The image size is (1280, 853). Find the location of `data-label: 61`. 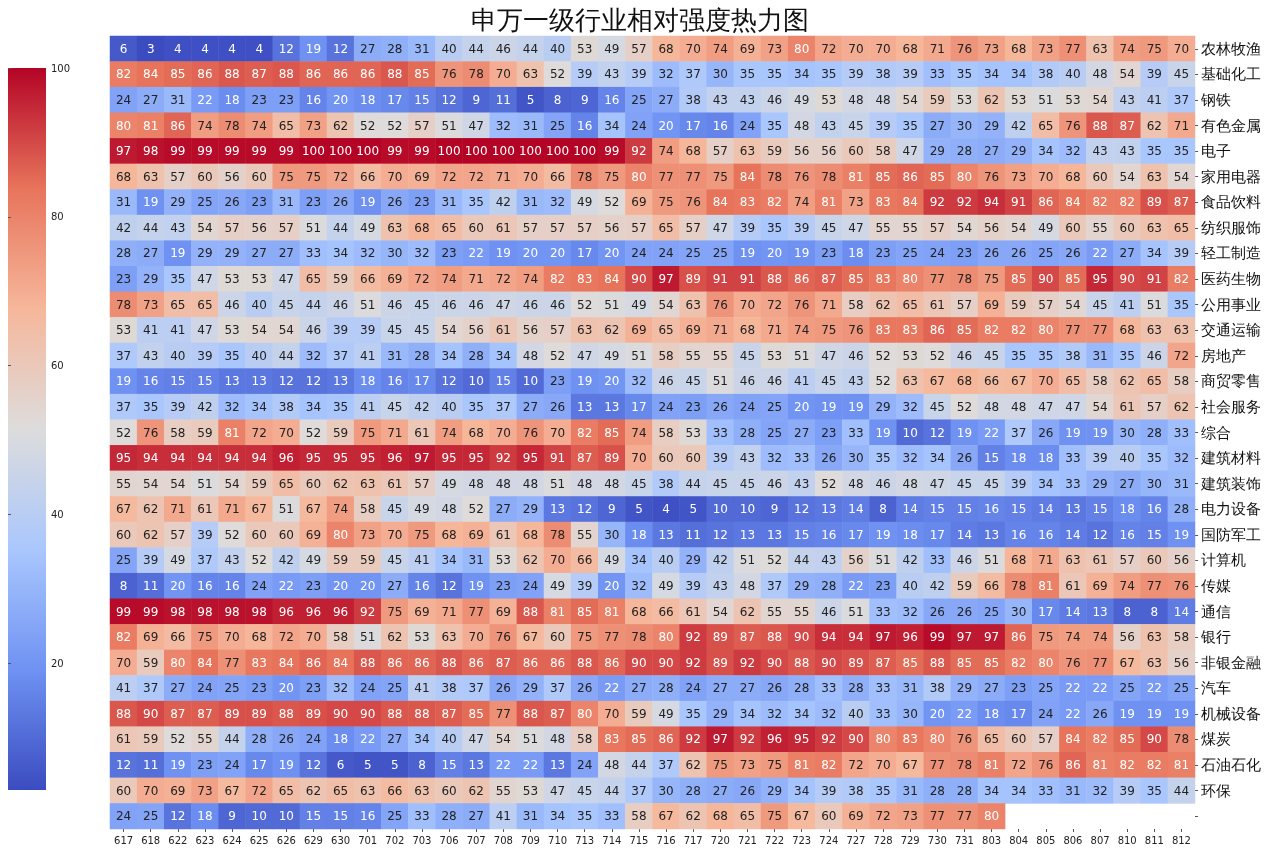

data-label: 61 is located at coordinates (937, 304).